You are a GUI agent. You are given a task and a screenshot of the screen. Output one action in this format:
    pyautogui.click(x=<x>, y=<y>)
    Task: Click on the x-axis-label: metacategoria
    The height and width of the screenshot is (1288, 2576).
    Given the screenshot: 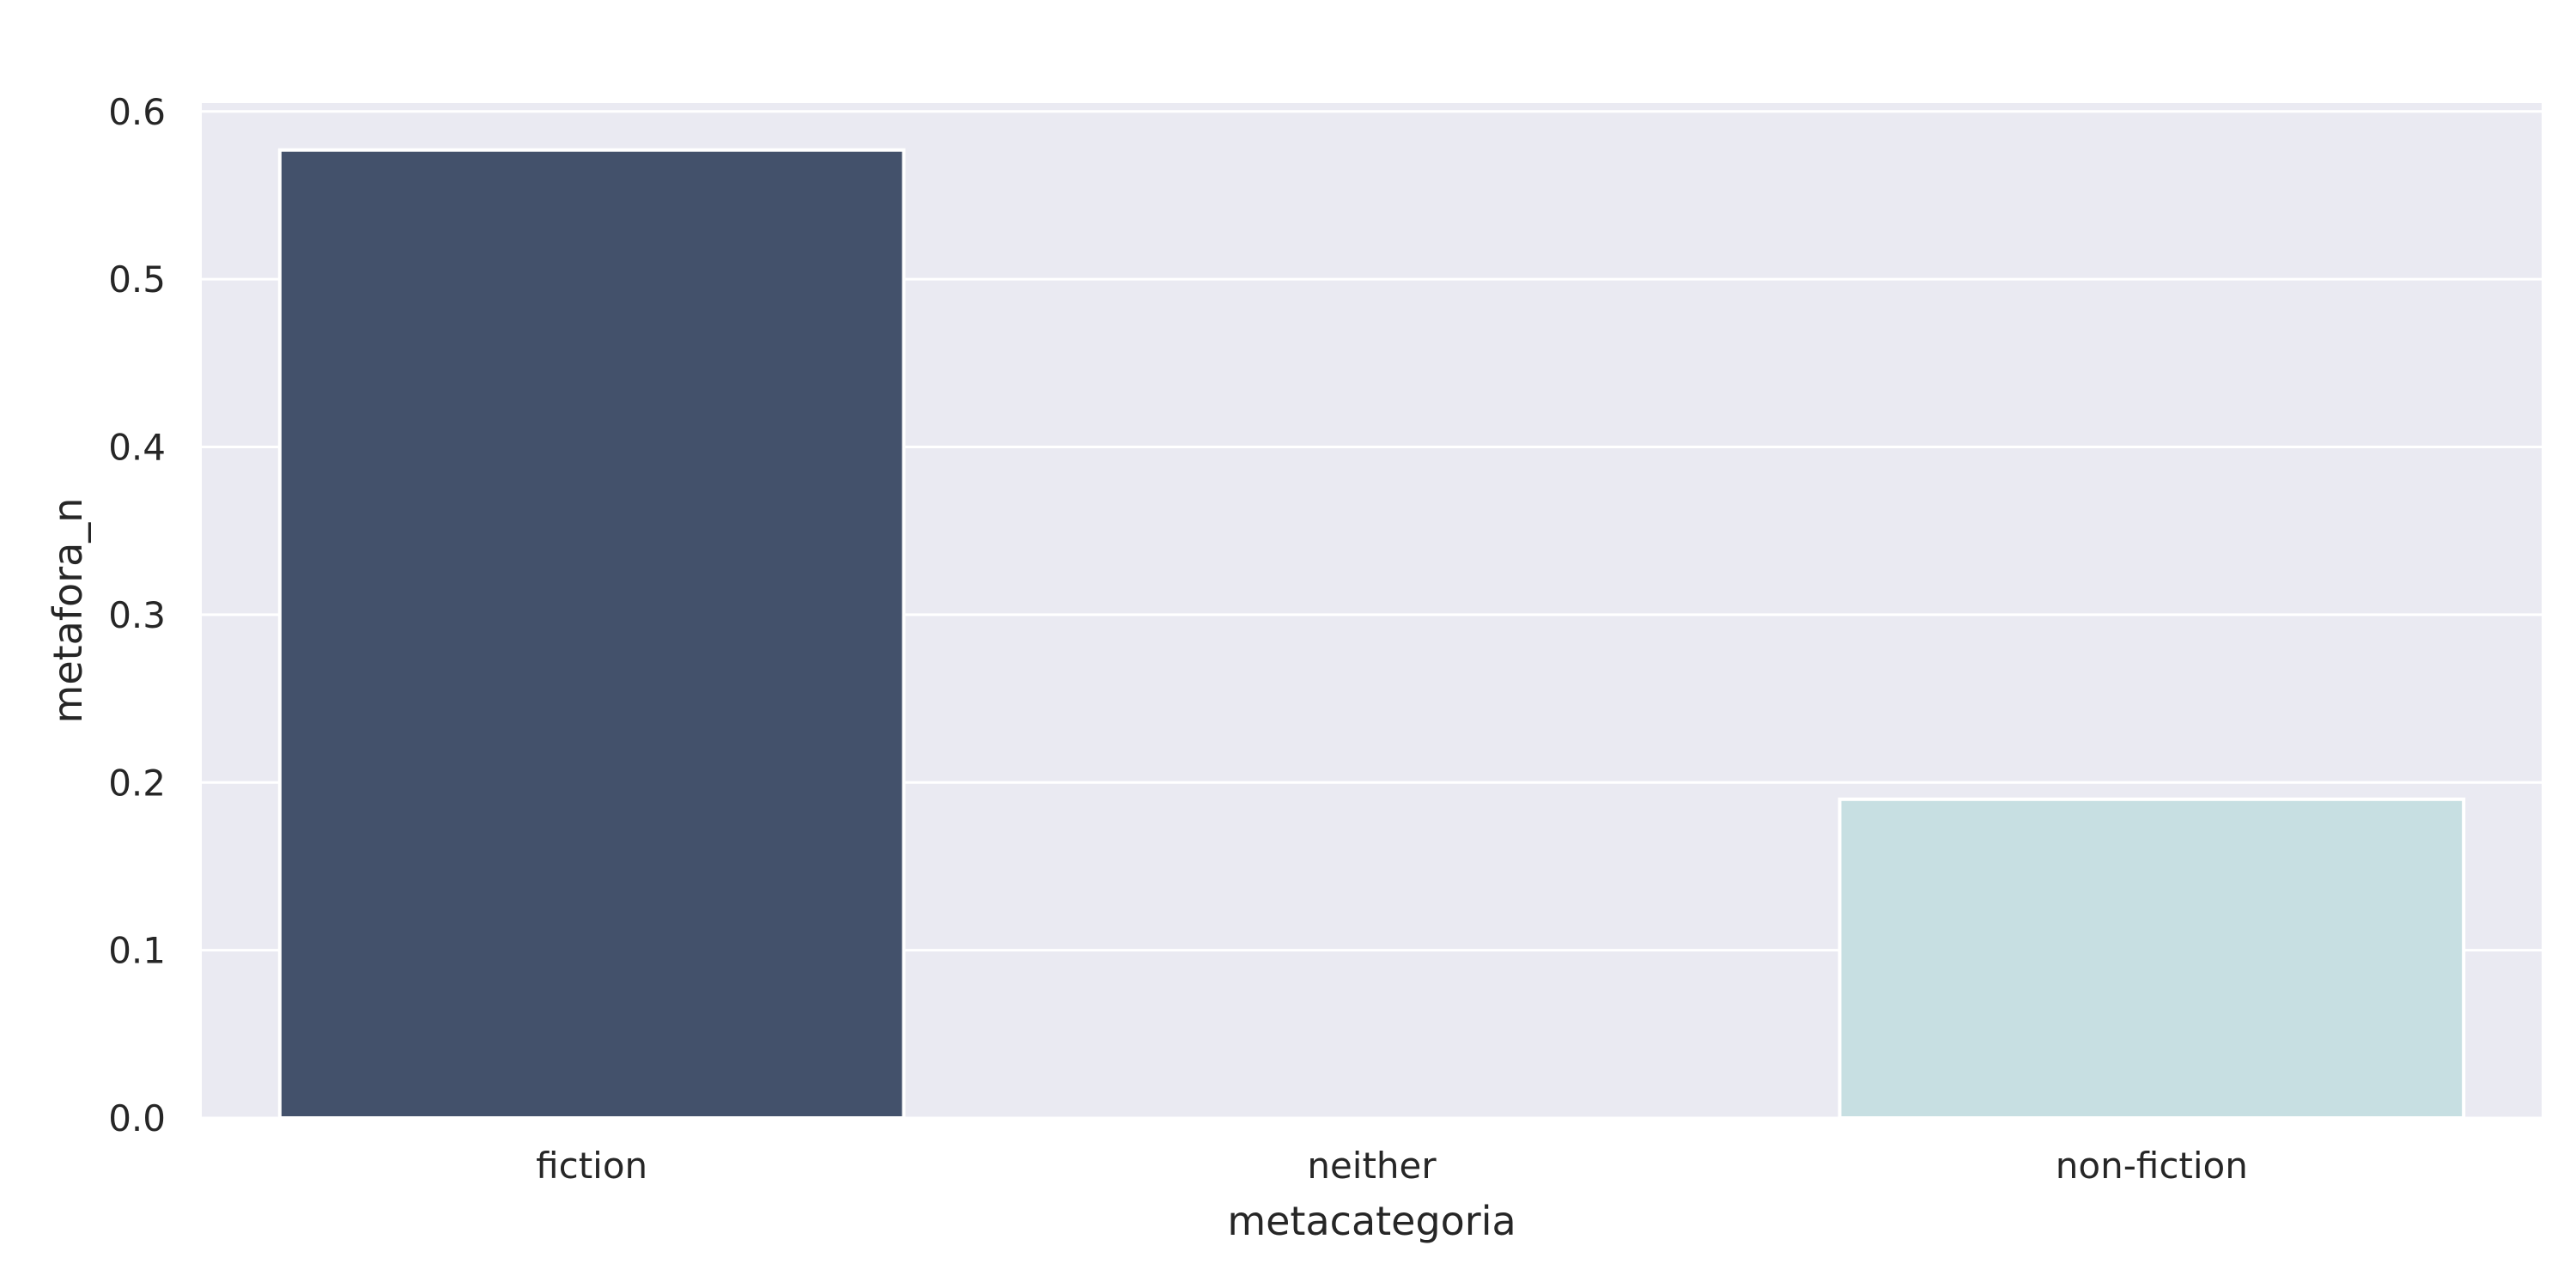 What is the action you would take?
    pyautogui.click(x=1371, y=1221)
    